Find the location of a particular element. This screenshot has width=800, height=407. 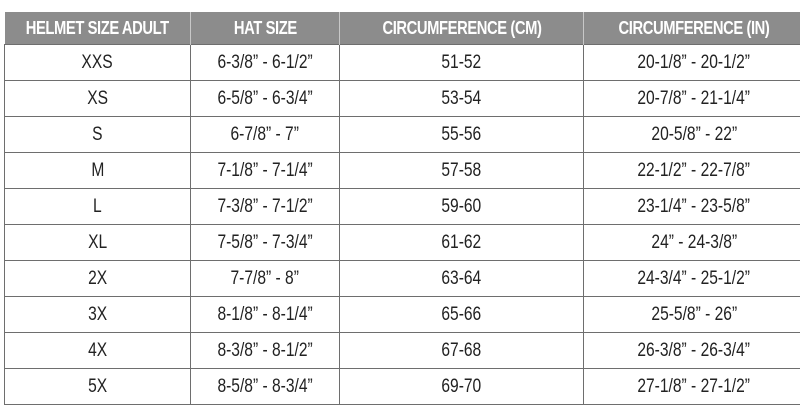

cell-text: 6-5/8” - 6-3/4” is located at coordinates (265, 98).